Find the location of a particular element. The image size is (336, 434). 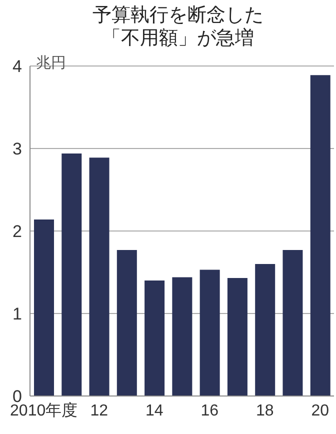

x-tick-label: 12 is located at coordinates (99, 411).